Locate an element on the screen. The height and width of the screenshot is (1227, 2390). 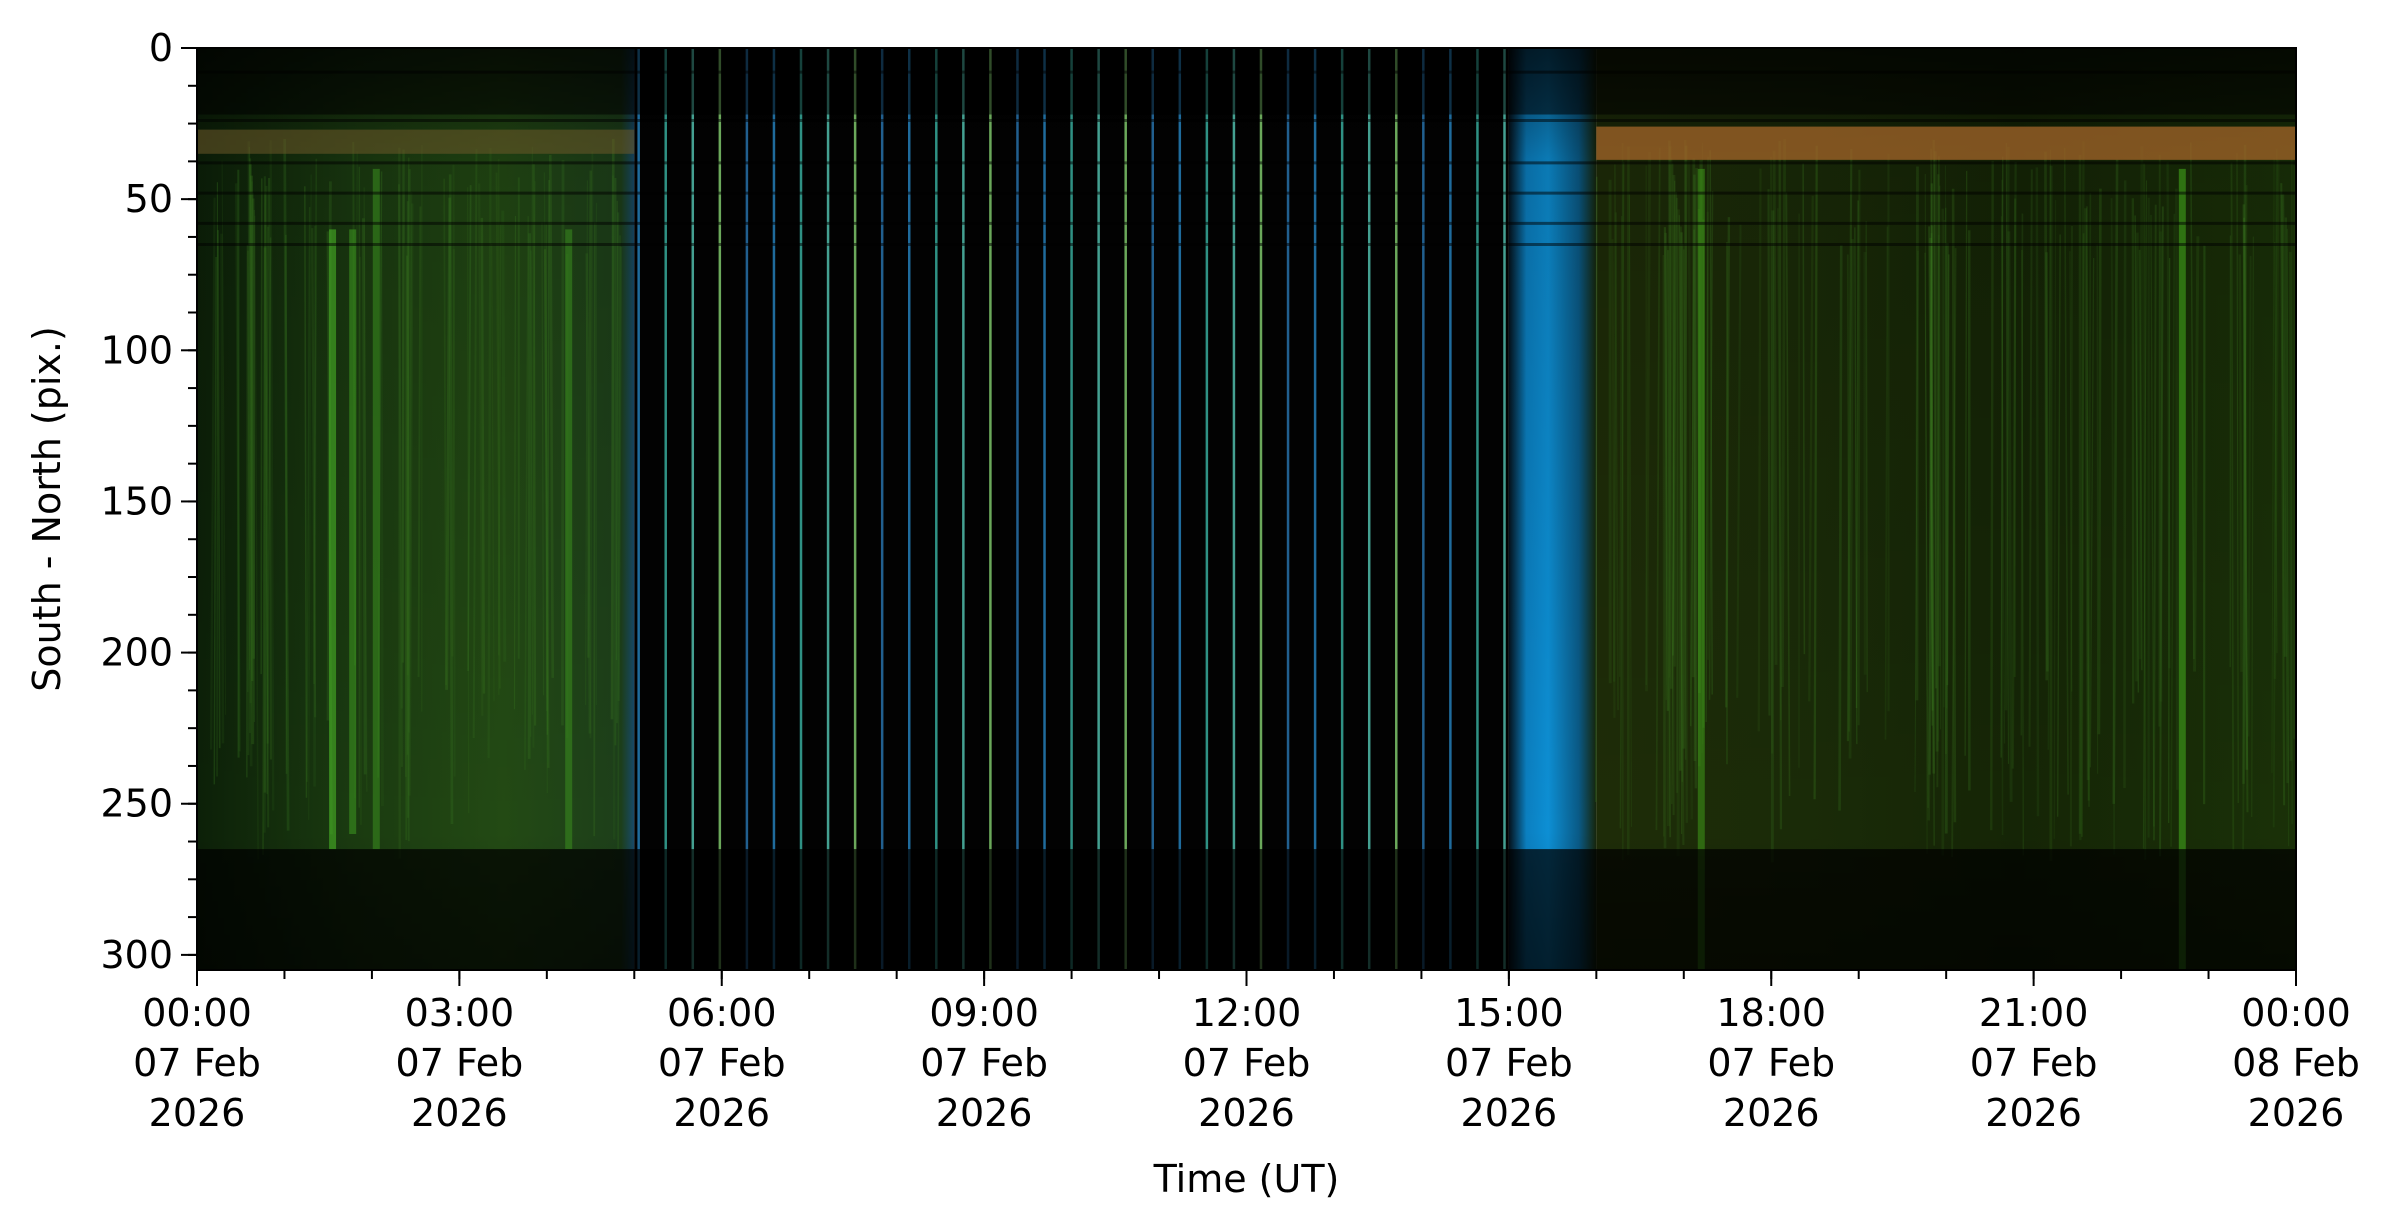
y-tick-label: 50 is located at coordinates (149, 199).